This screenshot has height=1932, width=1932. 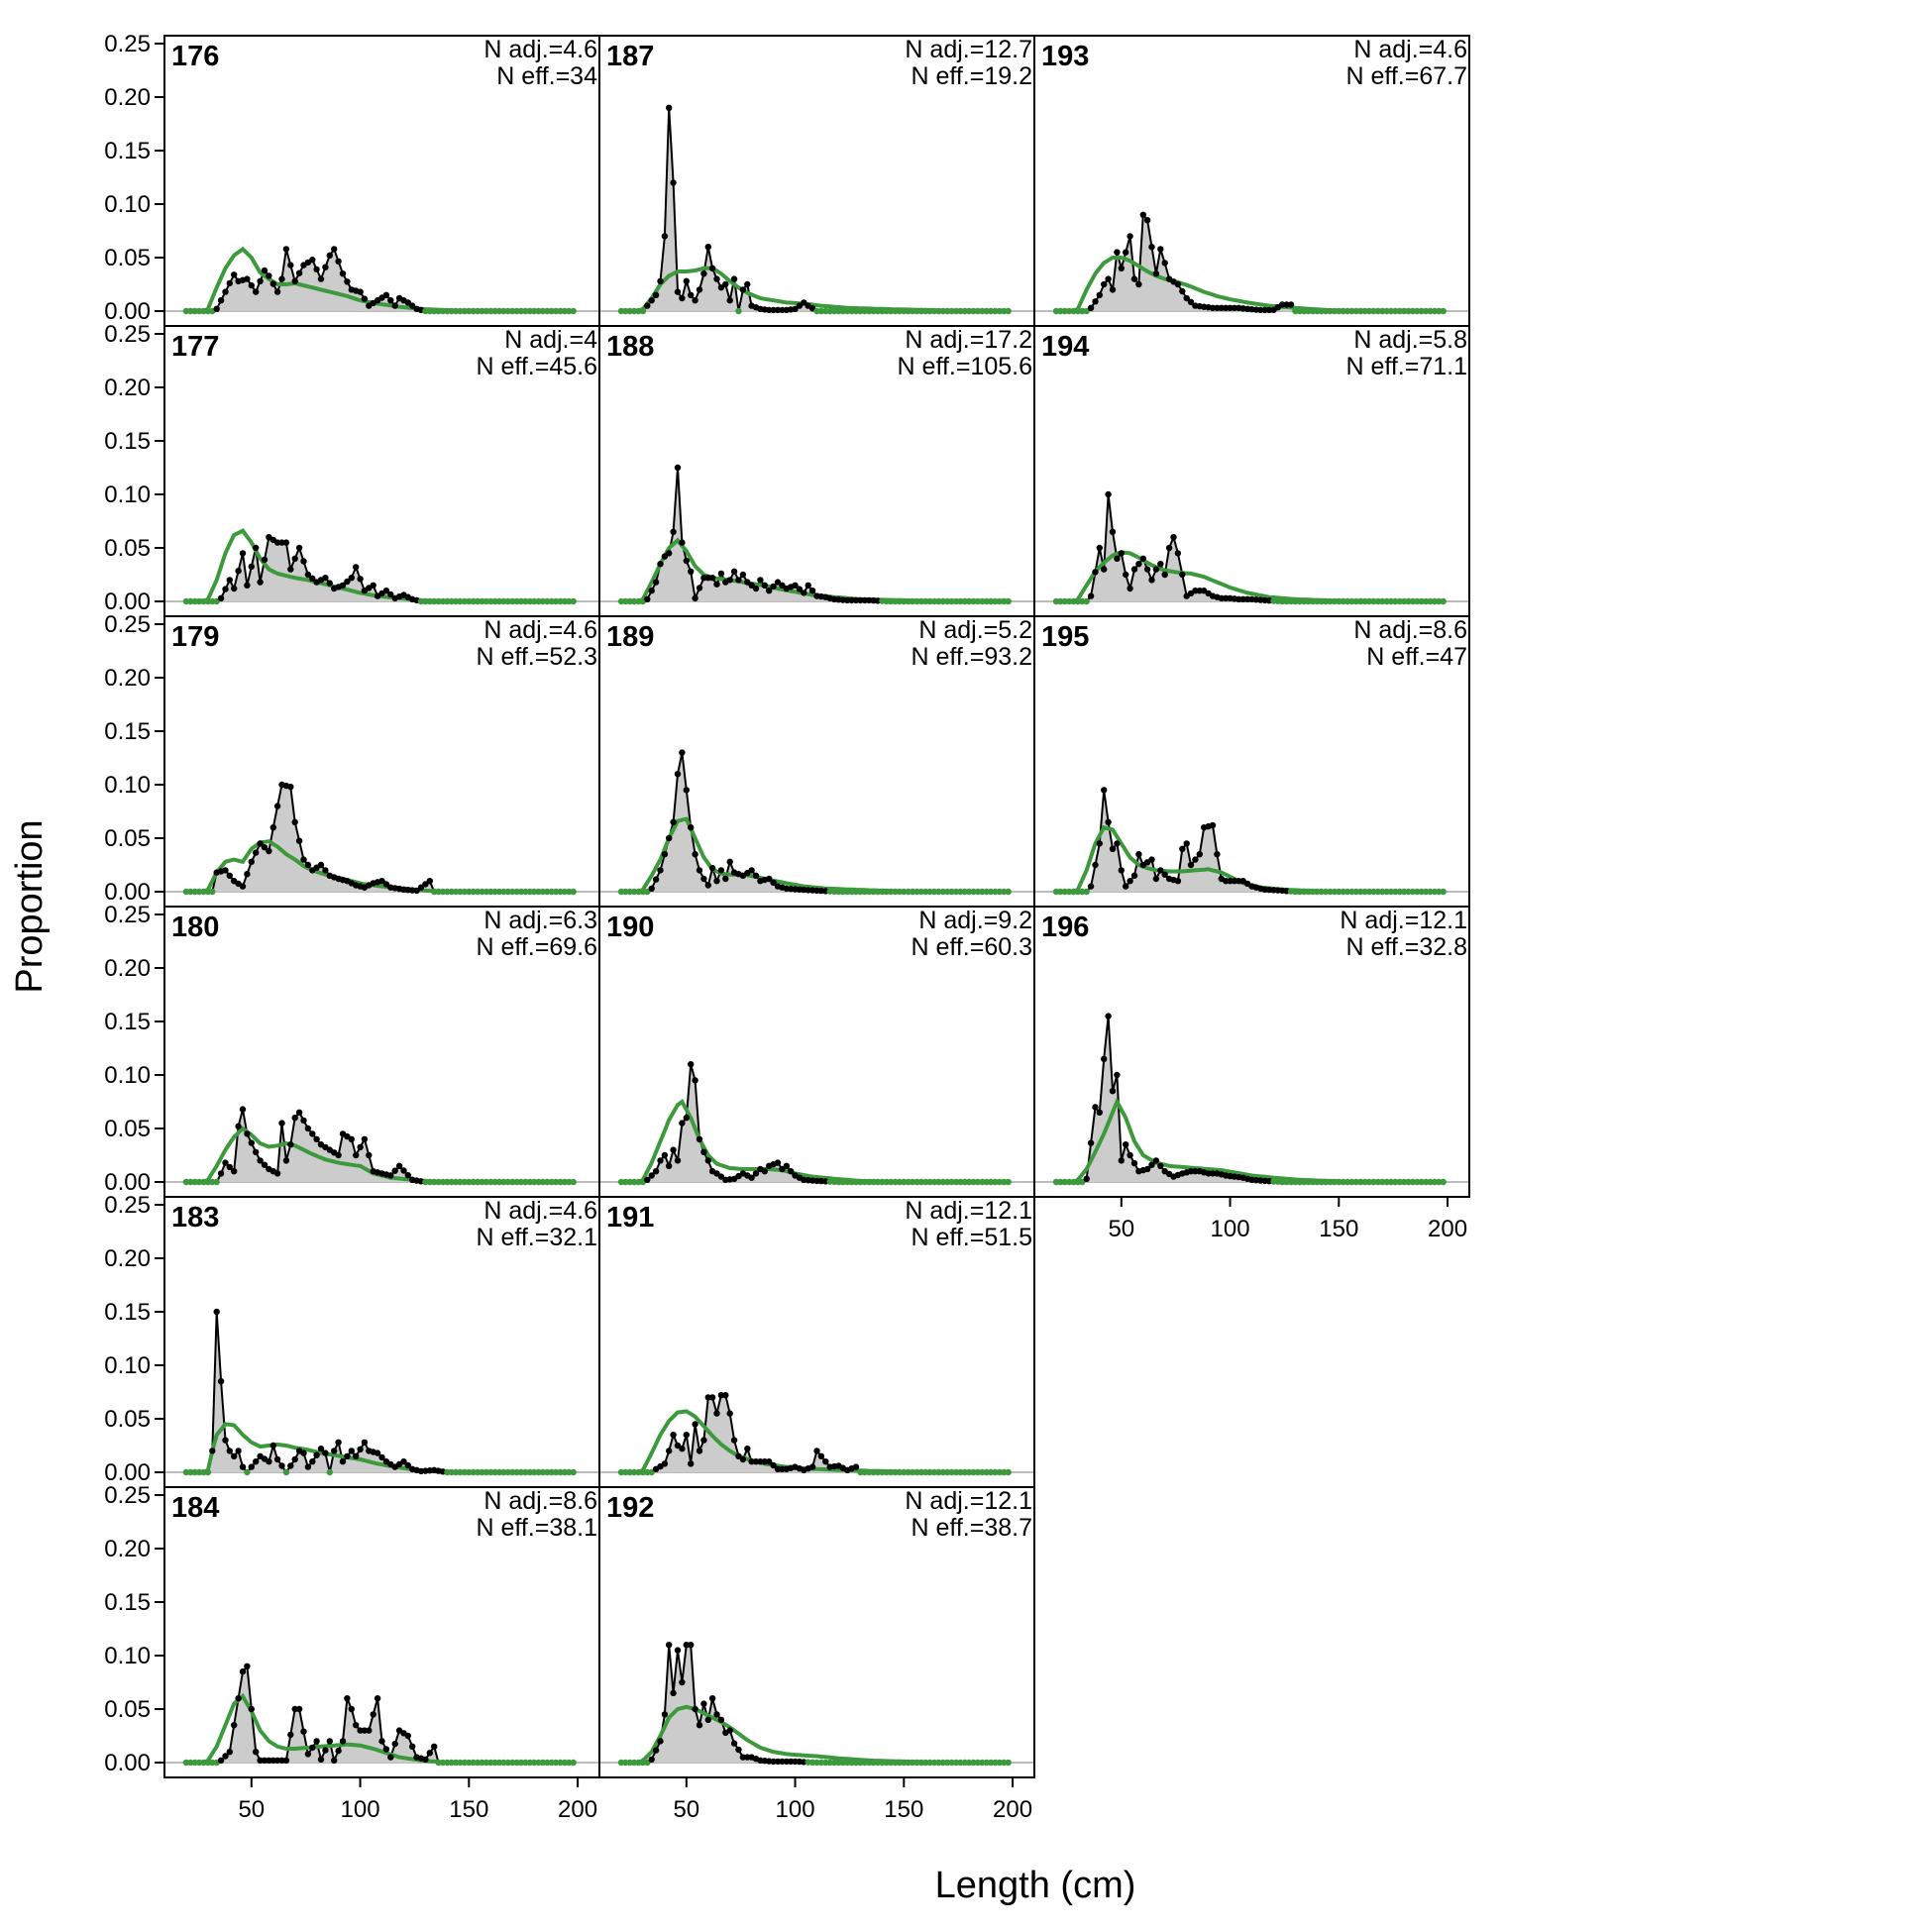 What do you see at coordinates (1406, 76) in the screenshot?
I see `n-eff-label: N eff.=67.7` at bounding box center [1406, 76].